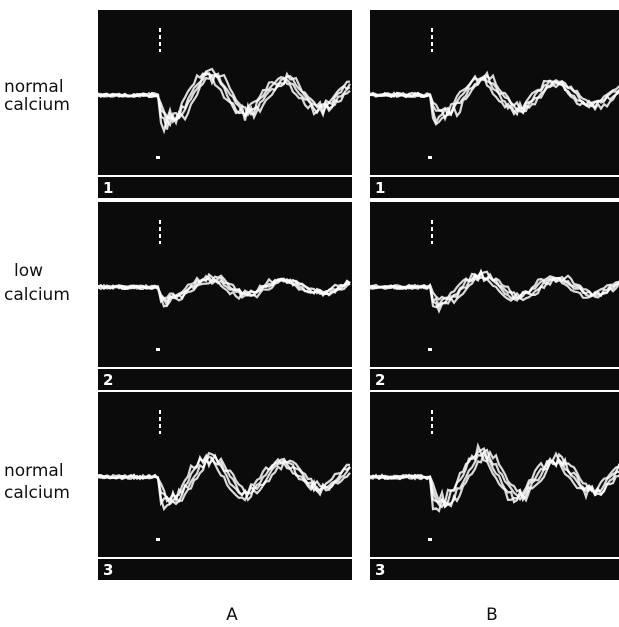  I want to click on column-label: B, so click(492, 615).